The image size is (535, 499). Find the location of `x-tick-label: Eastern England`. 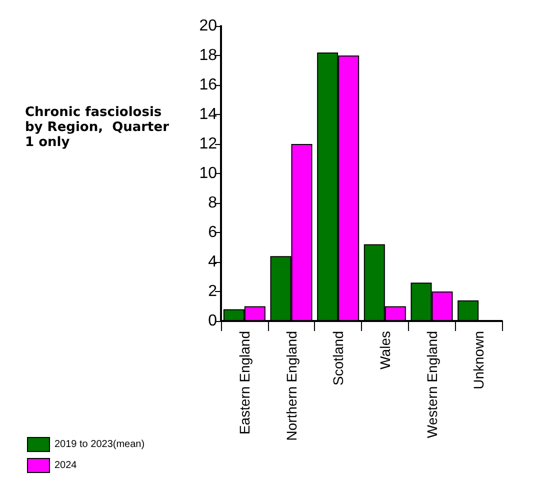

x-tick-label: Eastern England is located at coordinates (244, 383).